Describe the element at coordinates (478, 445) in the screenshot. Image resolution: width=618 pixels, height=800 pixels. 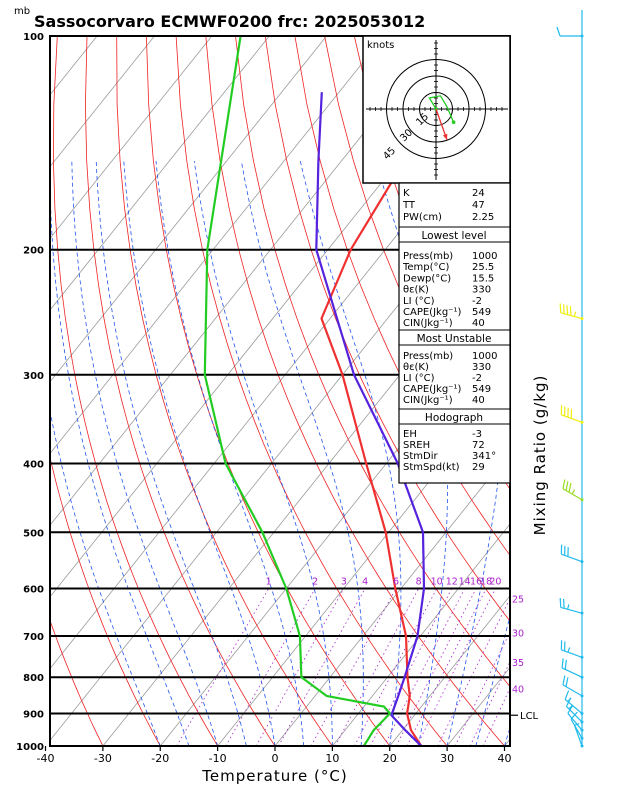
I see `stat-value: 72` at that location.